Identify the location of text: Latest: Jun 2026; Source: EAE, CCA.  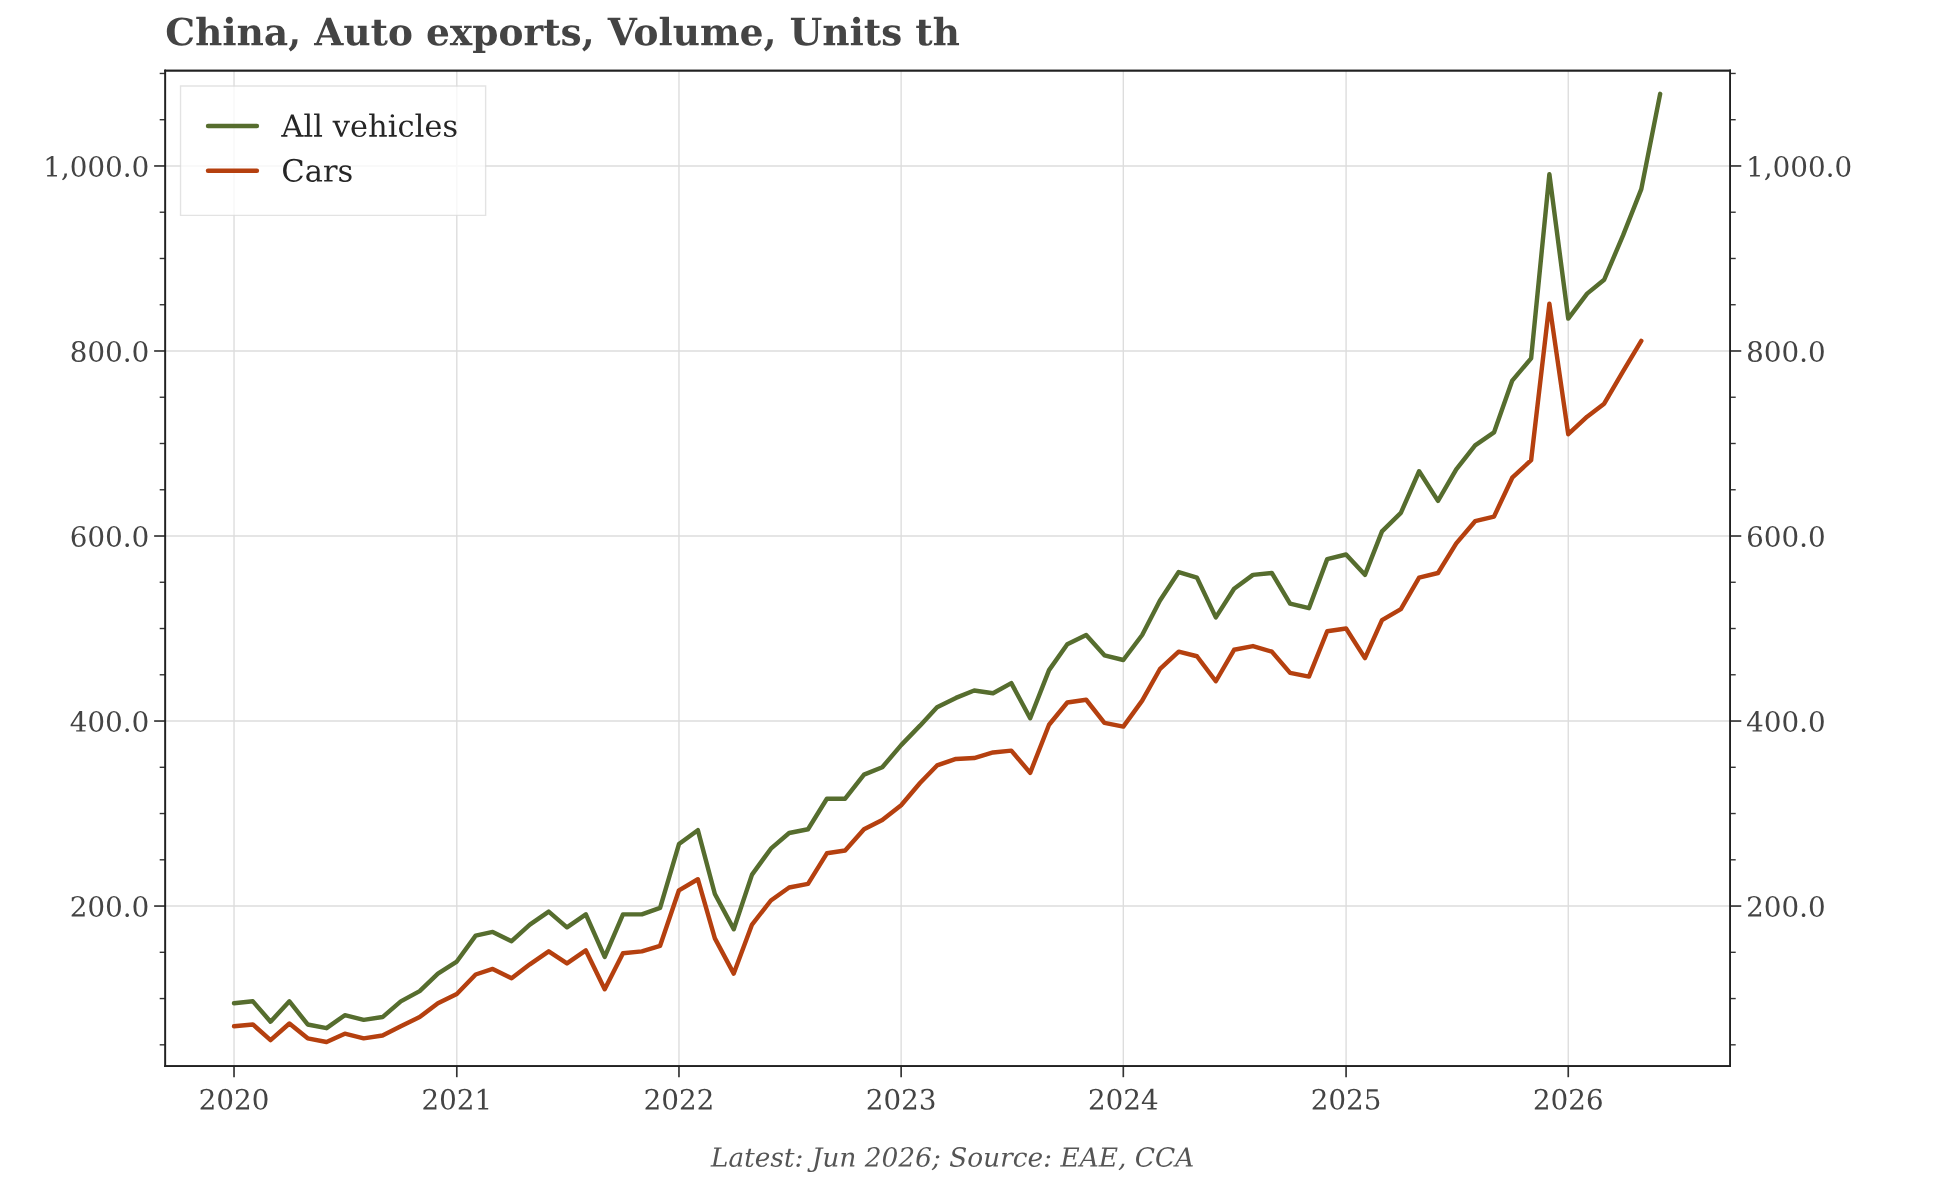
(951, 1160).